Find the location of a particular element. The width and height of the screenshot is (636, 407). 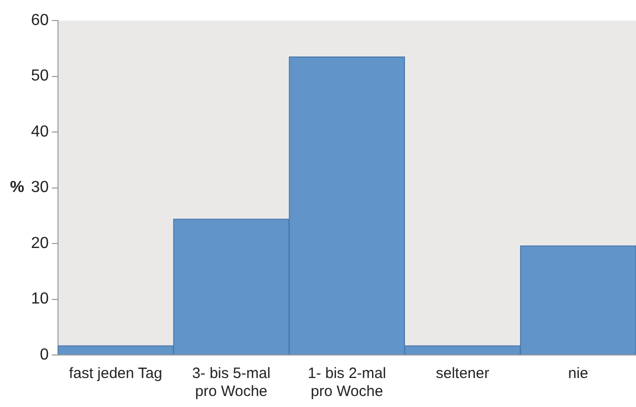

x-tick-label: fast jeden Tag is located at coordinates (115, 373).